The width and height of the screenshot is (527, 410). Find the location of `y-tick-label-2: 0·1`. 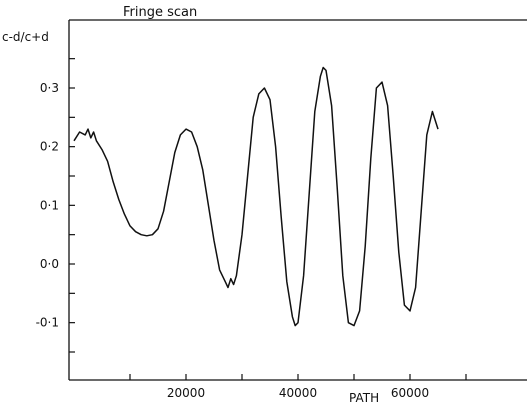

y-tick-label-2: 0·1 is located at coordinates (49, 205).